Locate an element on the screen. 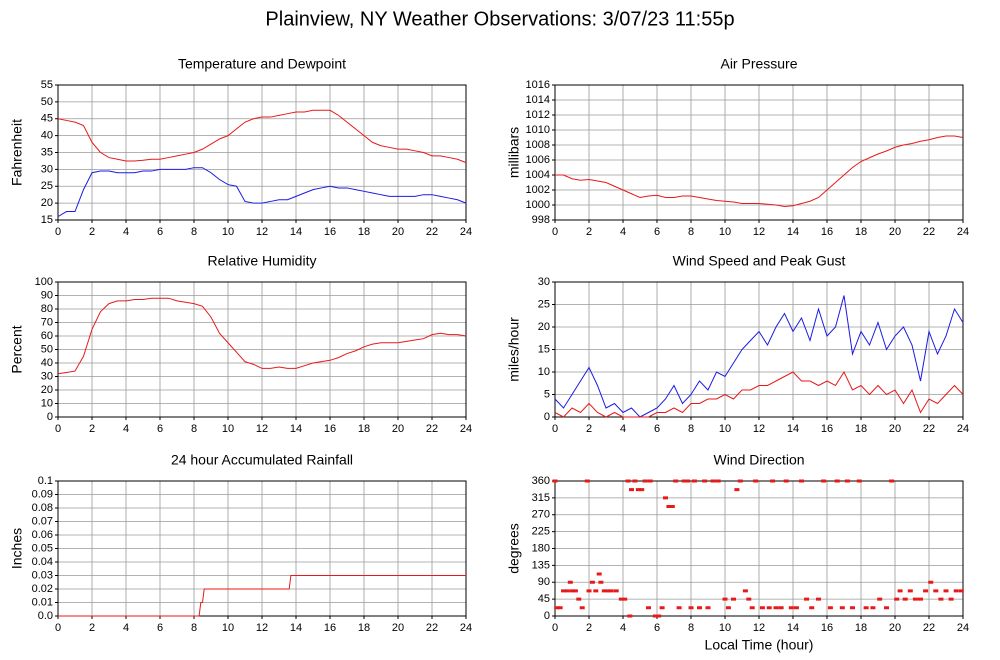 The height and width of the screenshot is (660, 1000). subplot-title: Air Pressure is located at coordinates (758, 64).